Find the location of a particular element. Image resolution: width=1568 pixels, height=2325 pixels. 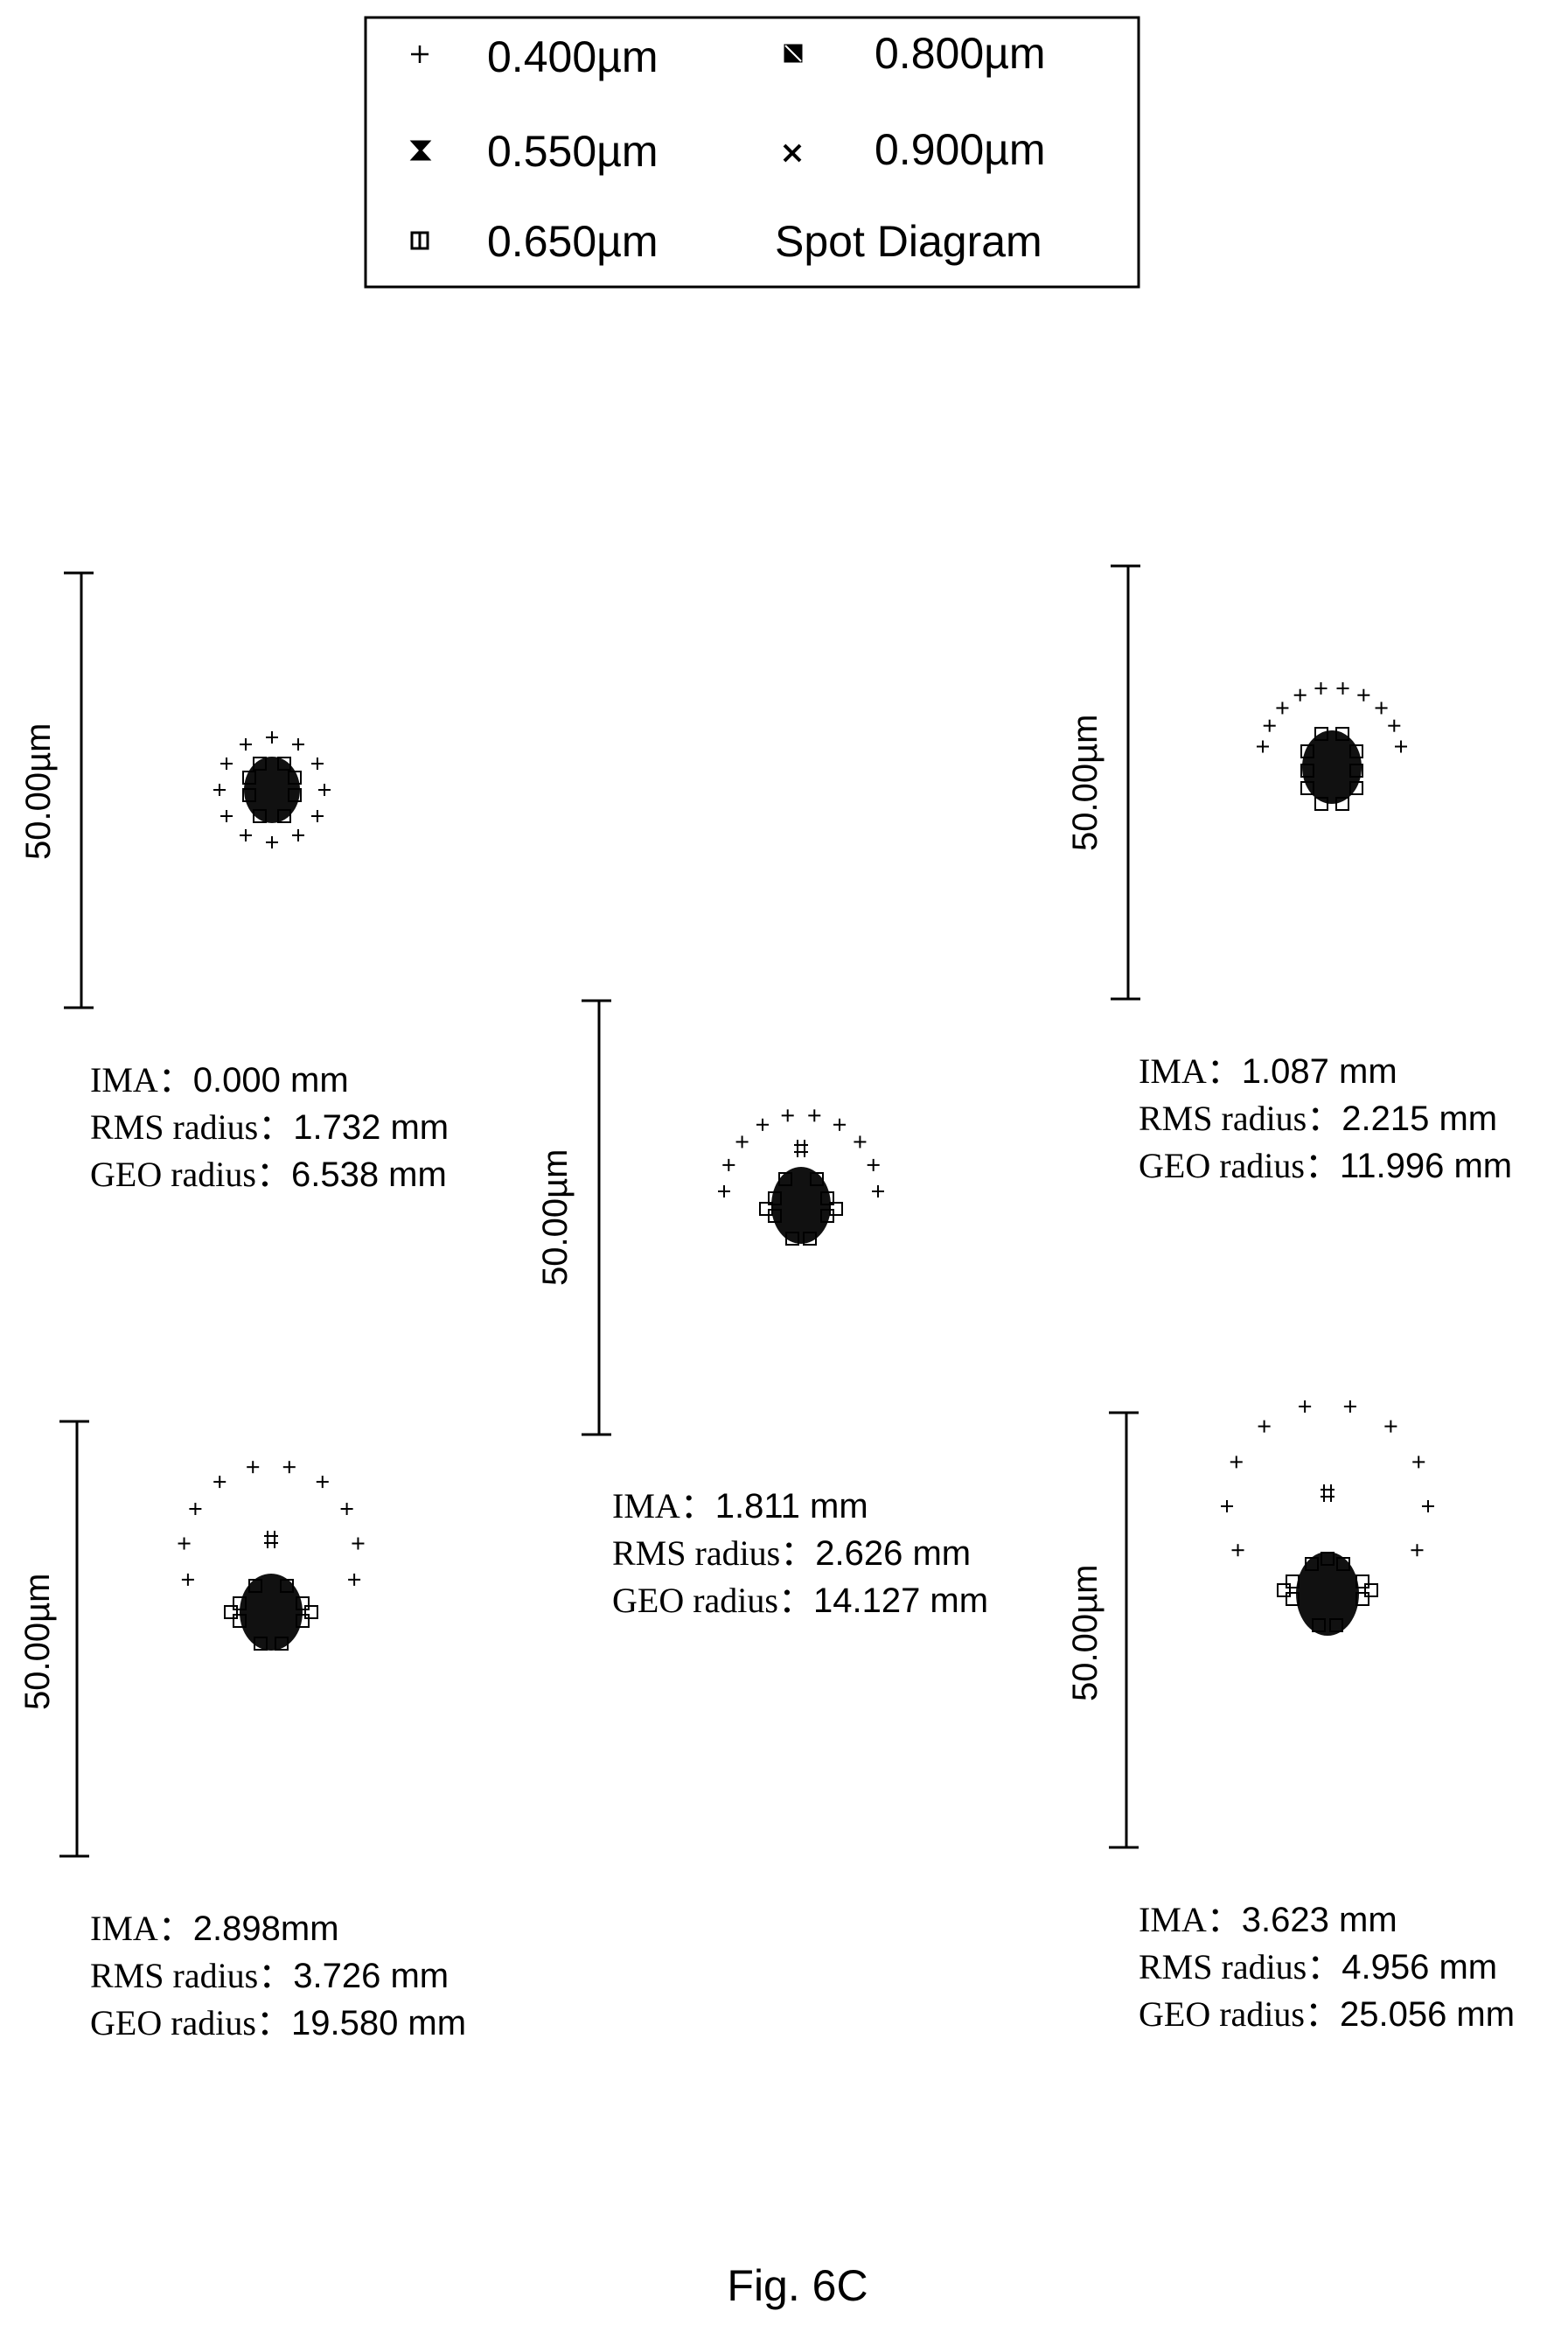

panel-3-ima-line: IMA：1.811 mm is located at coordinates (740, 1506).